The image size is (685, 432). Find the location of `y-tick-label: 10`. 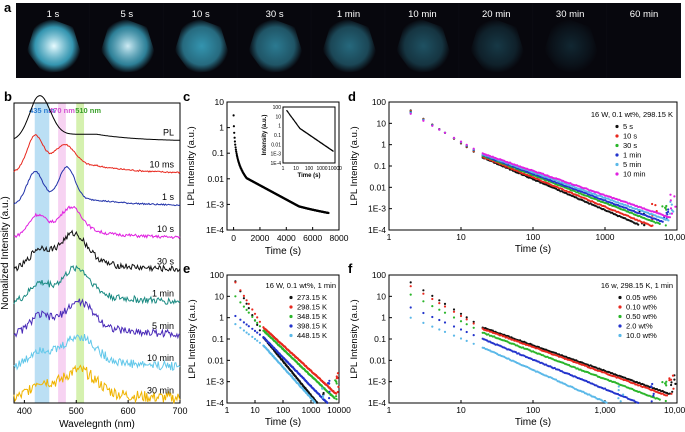

y-tick-label: 10 is located at coordinates (220, 296).